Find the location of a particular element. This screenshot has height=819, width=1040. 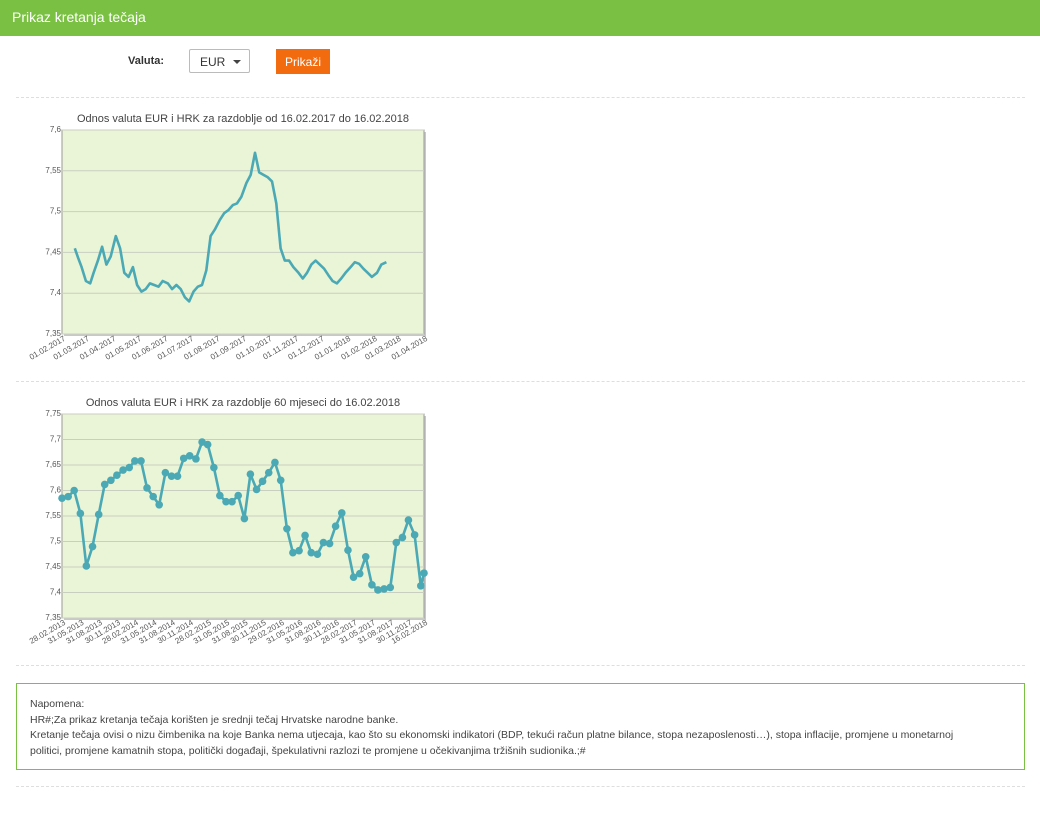

chevron-down-icon is located at coordinates (237, 62).